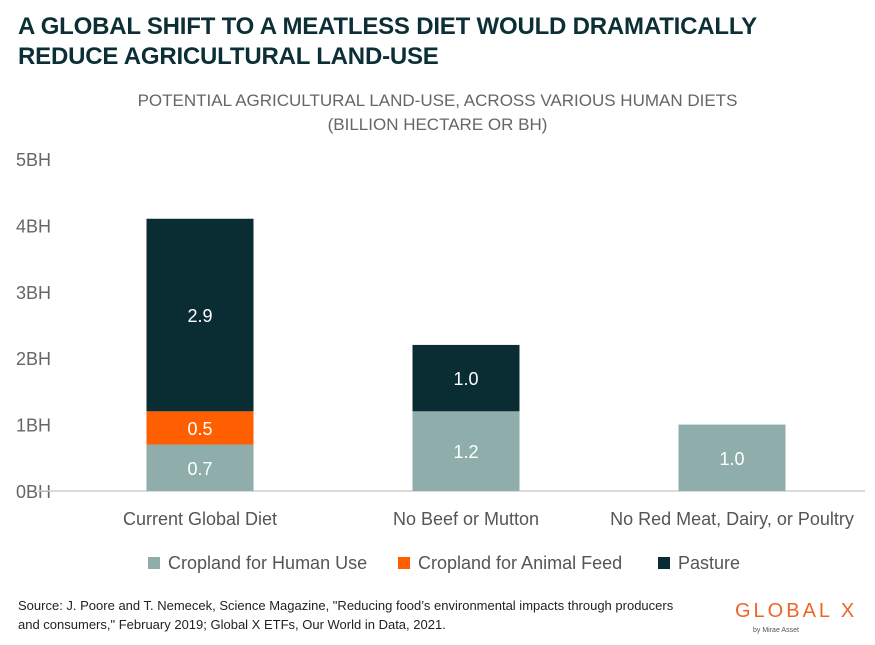 This screenshot has height=645, width=875. Describe the element at coordinates (33, 226) in the screenshot. I see `y-tick-label: 4BH` at that location.